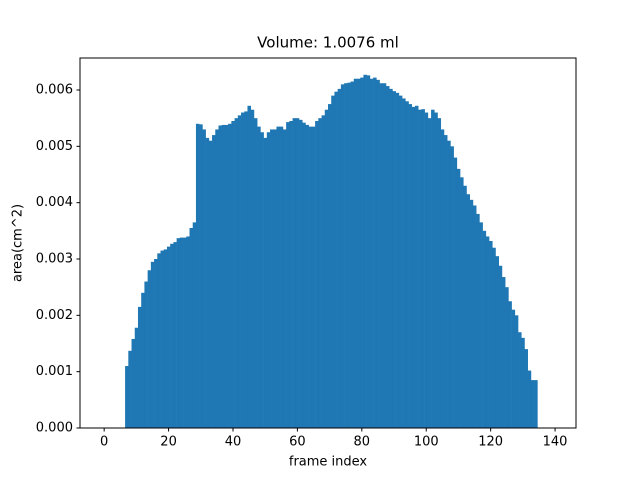 The image size is (640, 480). Describe the element at coordinates (54, 258) in the screenshot. I see `y-tick-label: 0.003` at that location.